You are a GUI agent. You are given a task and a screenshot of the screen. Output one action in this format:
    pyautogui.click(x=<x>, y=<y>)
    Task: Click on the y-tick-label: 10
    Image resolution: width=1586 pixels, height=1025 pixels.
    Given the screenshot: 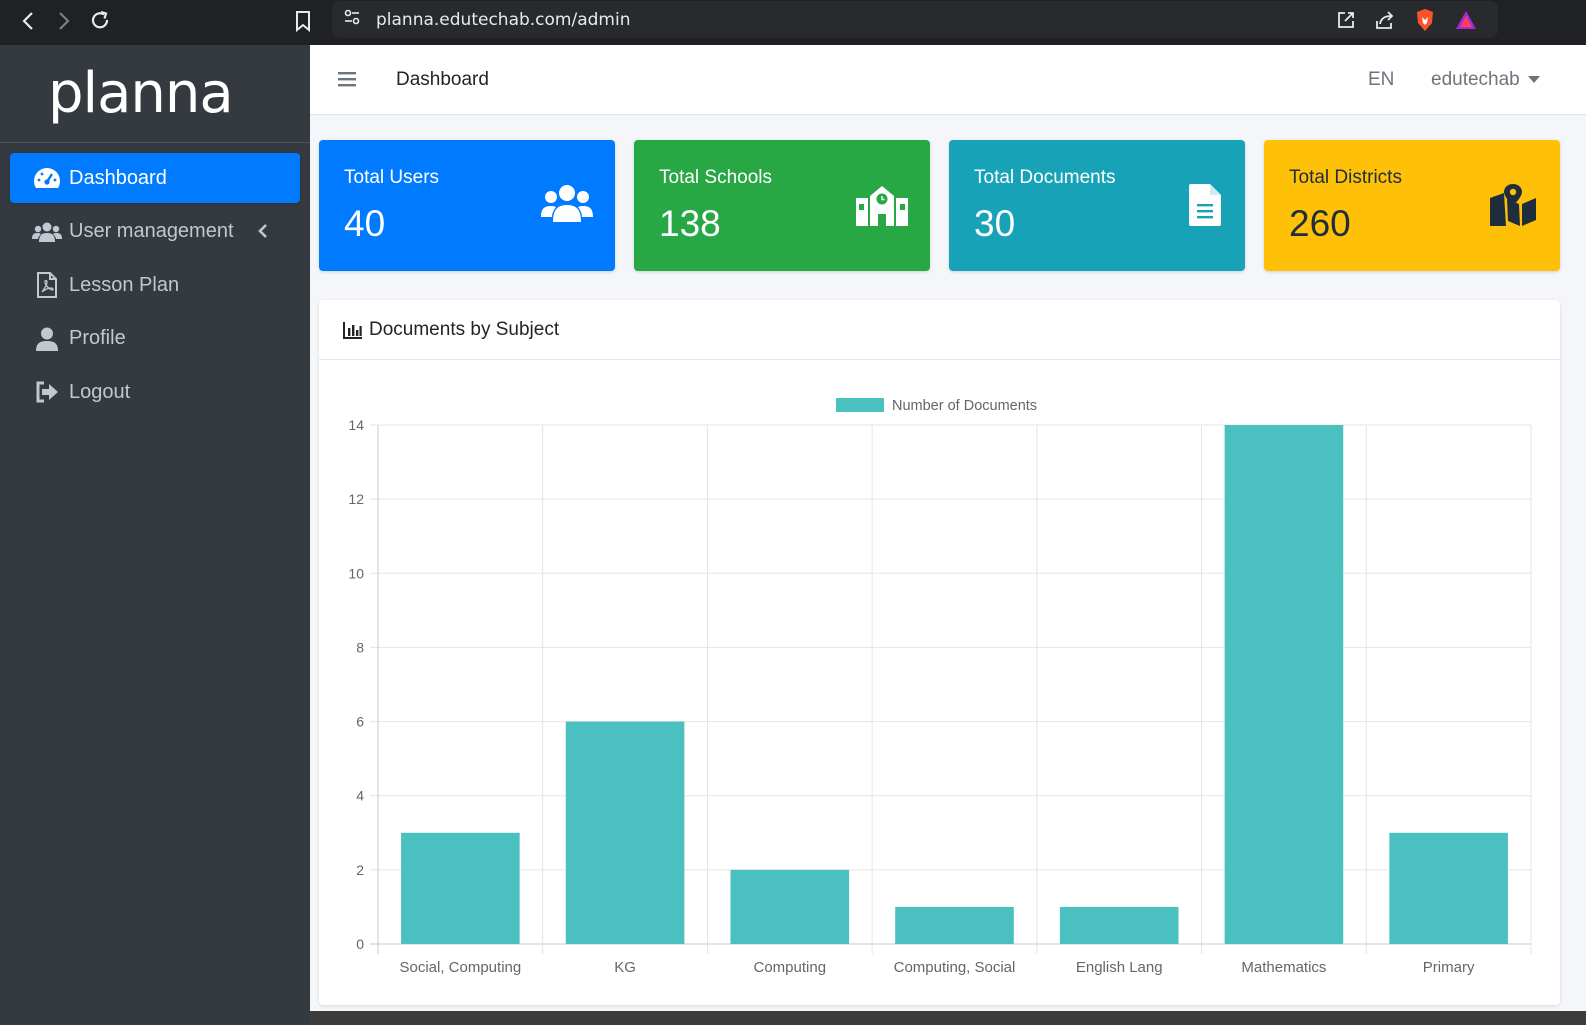 What is the action you would take?
    pyautogui.click(x=356, y=573)
    